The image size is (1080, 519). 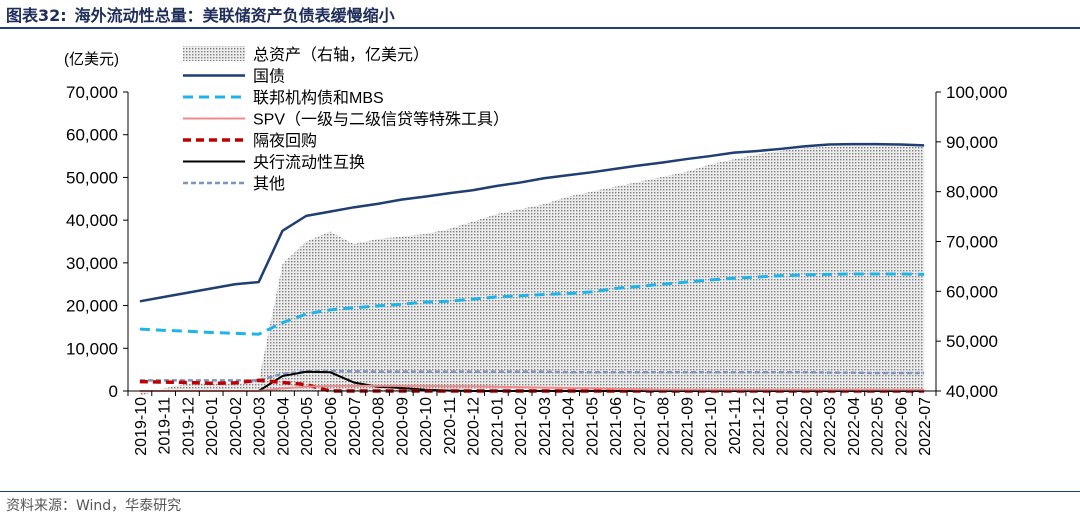 What do you see at coordinates (450, 426) in the screenshot?
I see `x-tick-label: 2020-11` at bounding box center [450, 426].